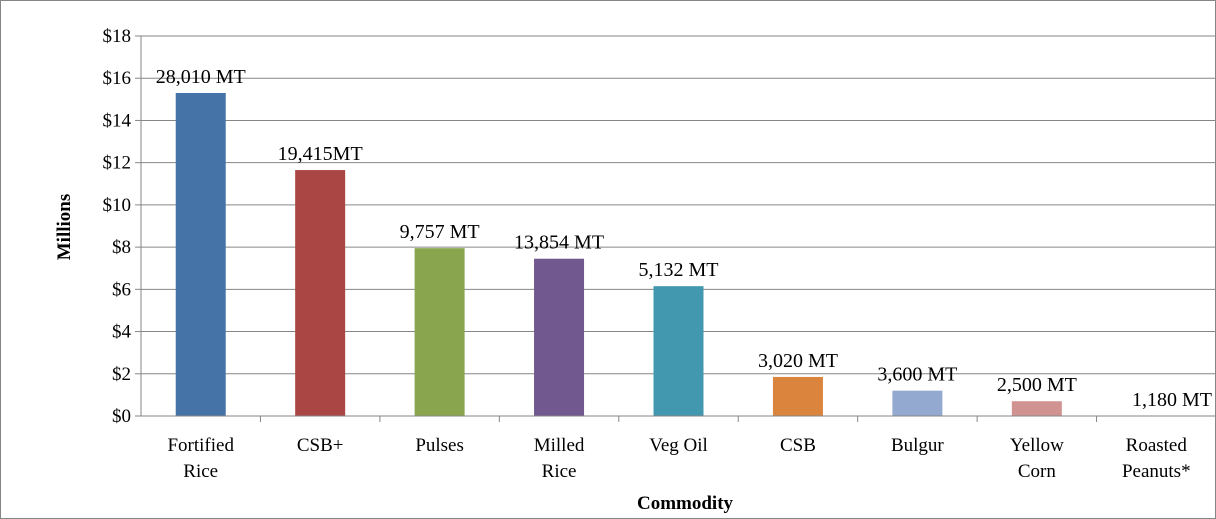 This screenshot has height=519, width=1216. Describe the element at coordinates (320, 154) in the screenshot. I see `data-label: 19,415MT` at that location.